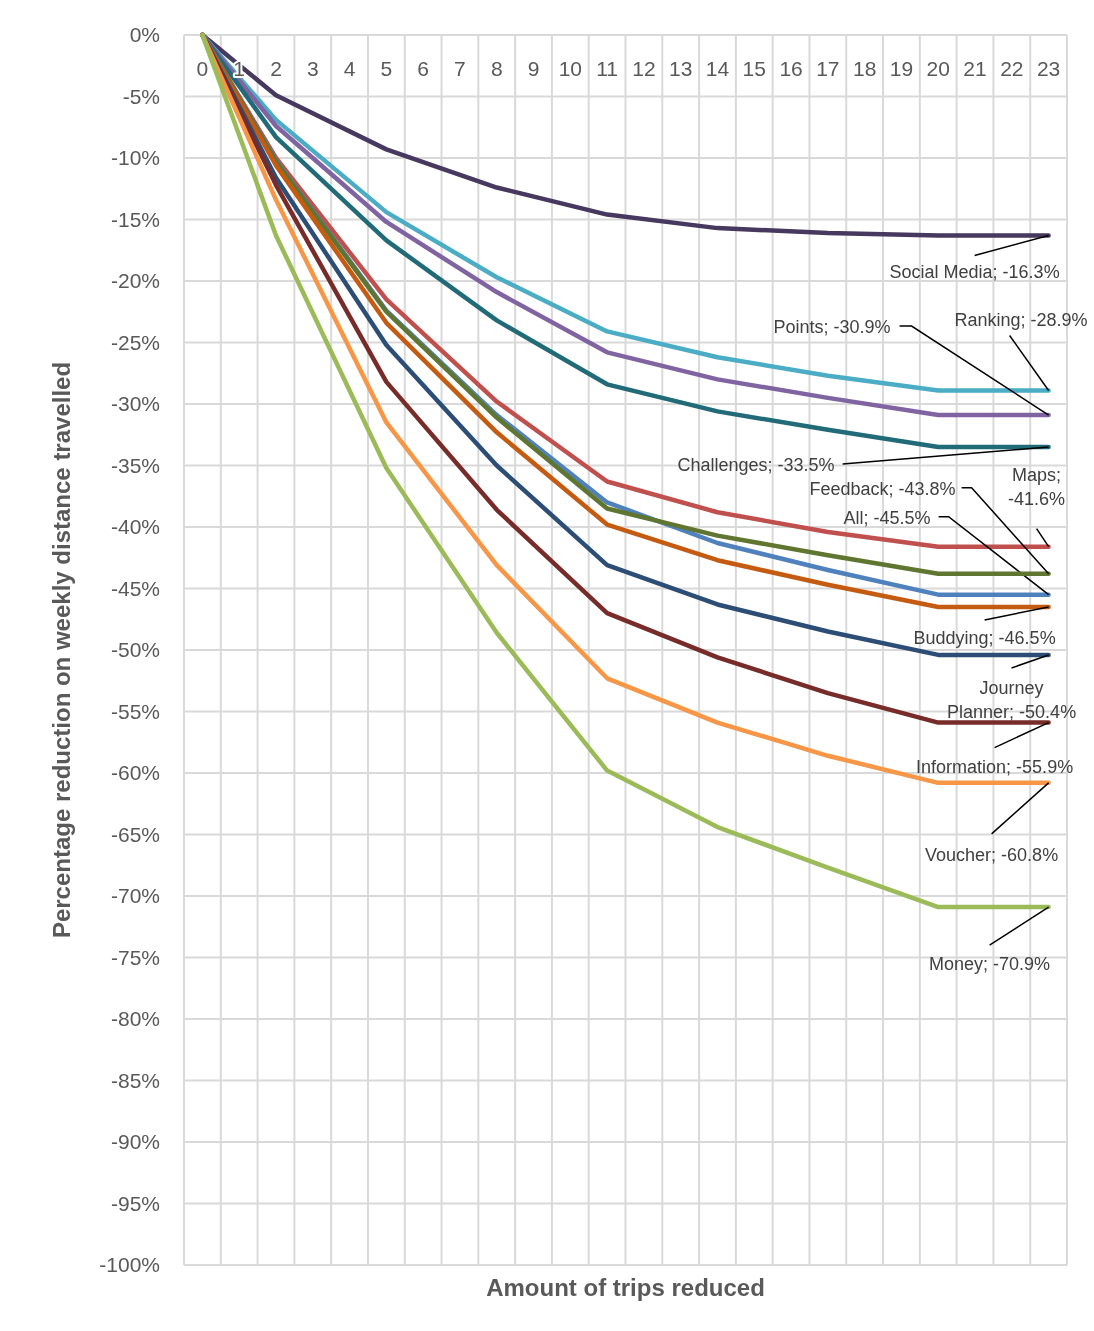 The image size is (1094, 1331). I want to click on data-label: Voucher; -60.8%, so click(992, 854).